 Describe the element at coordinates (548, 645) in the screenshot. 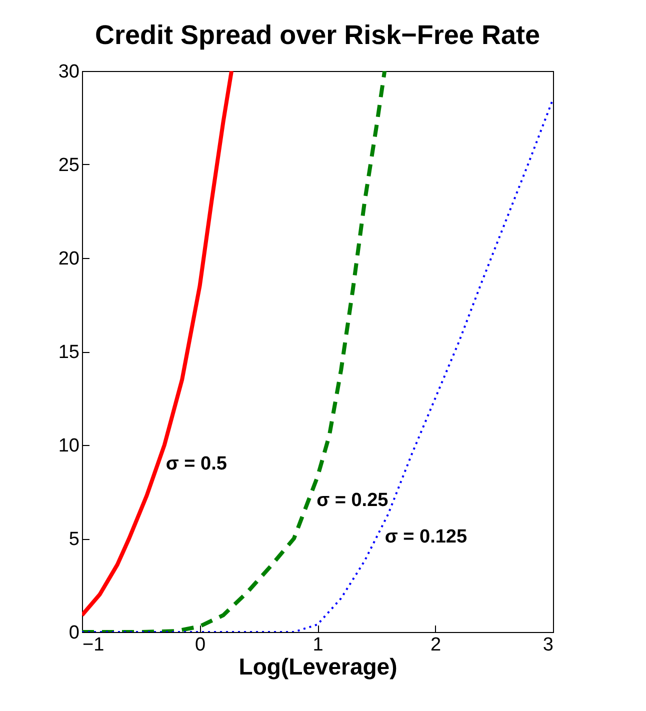

I see `x-tick-label: 3` at that location.